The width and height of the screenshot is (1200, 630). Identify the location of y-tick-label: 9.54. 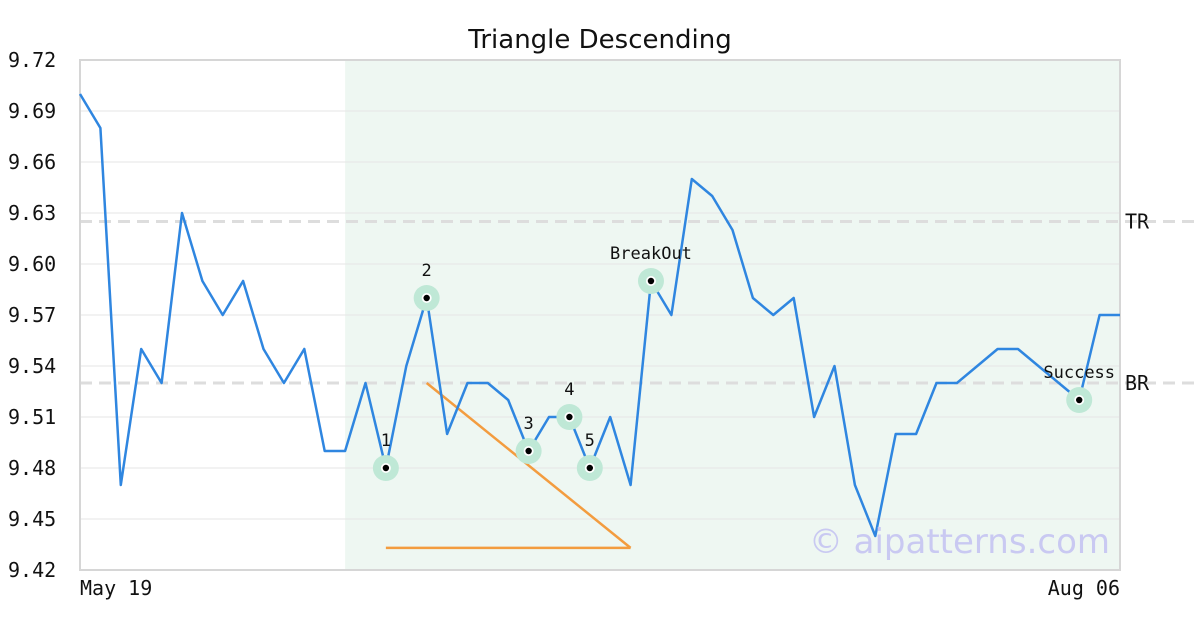
(32, 366).